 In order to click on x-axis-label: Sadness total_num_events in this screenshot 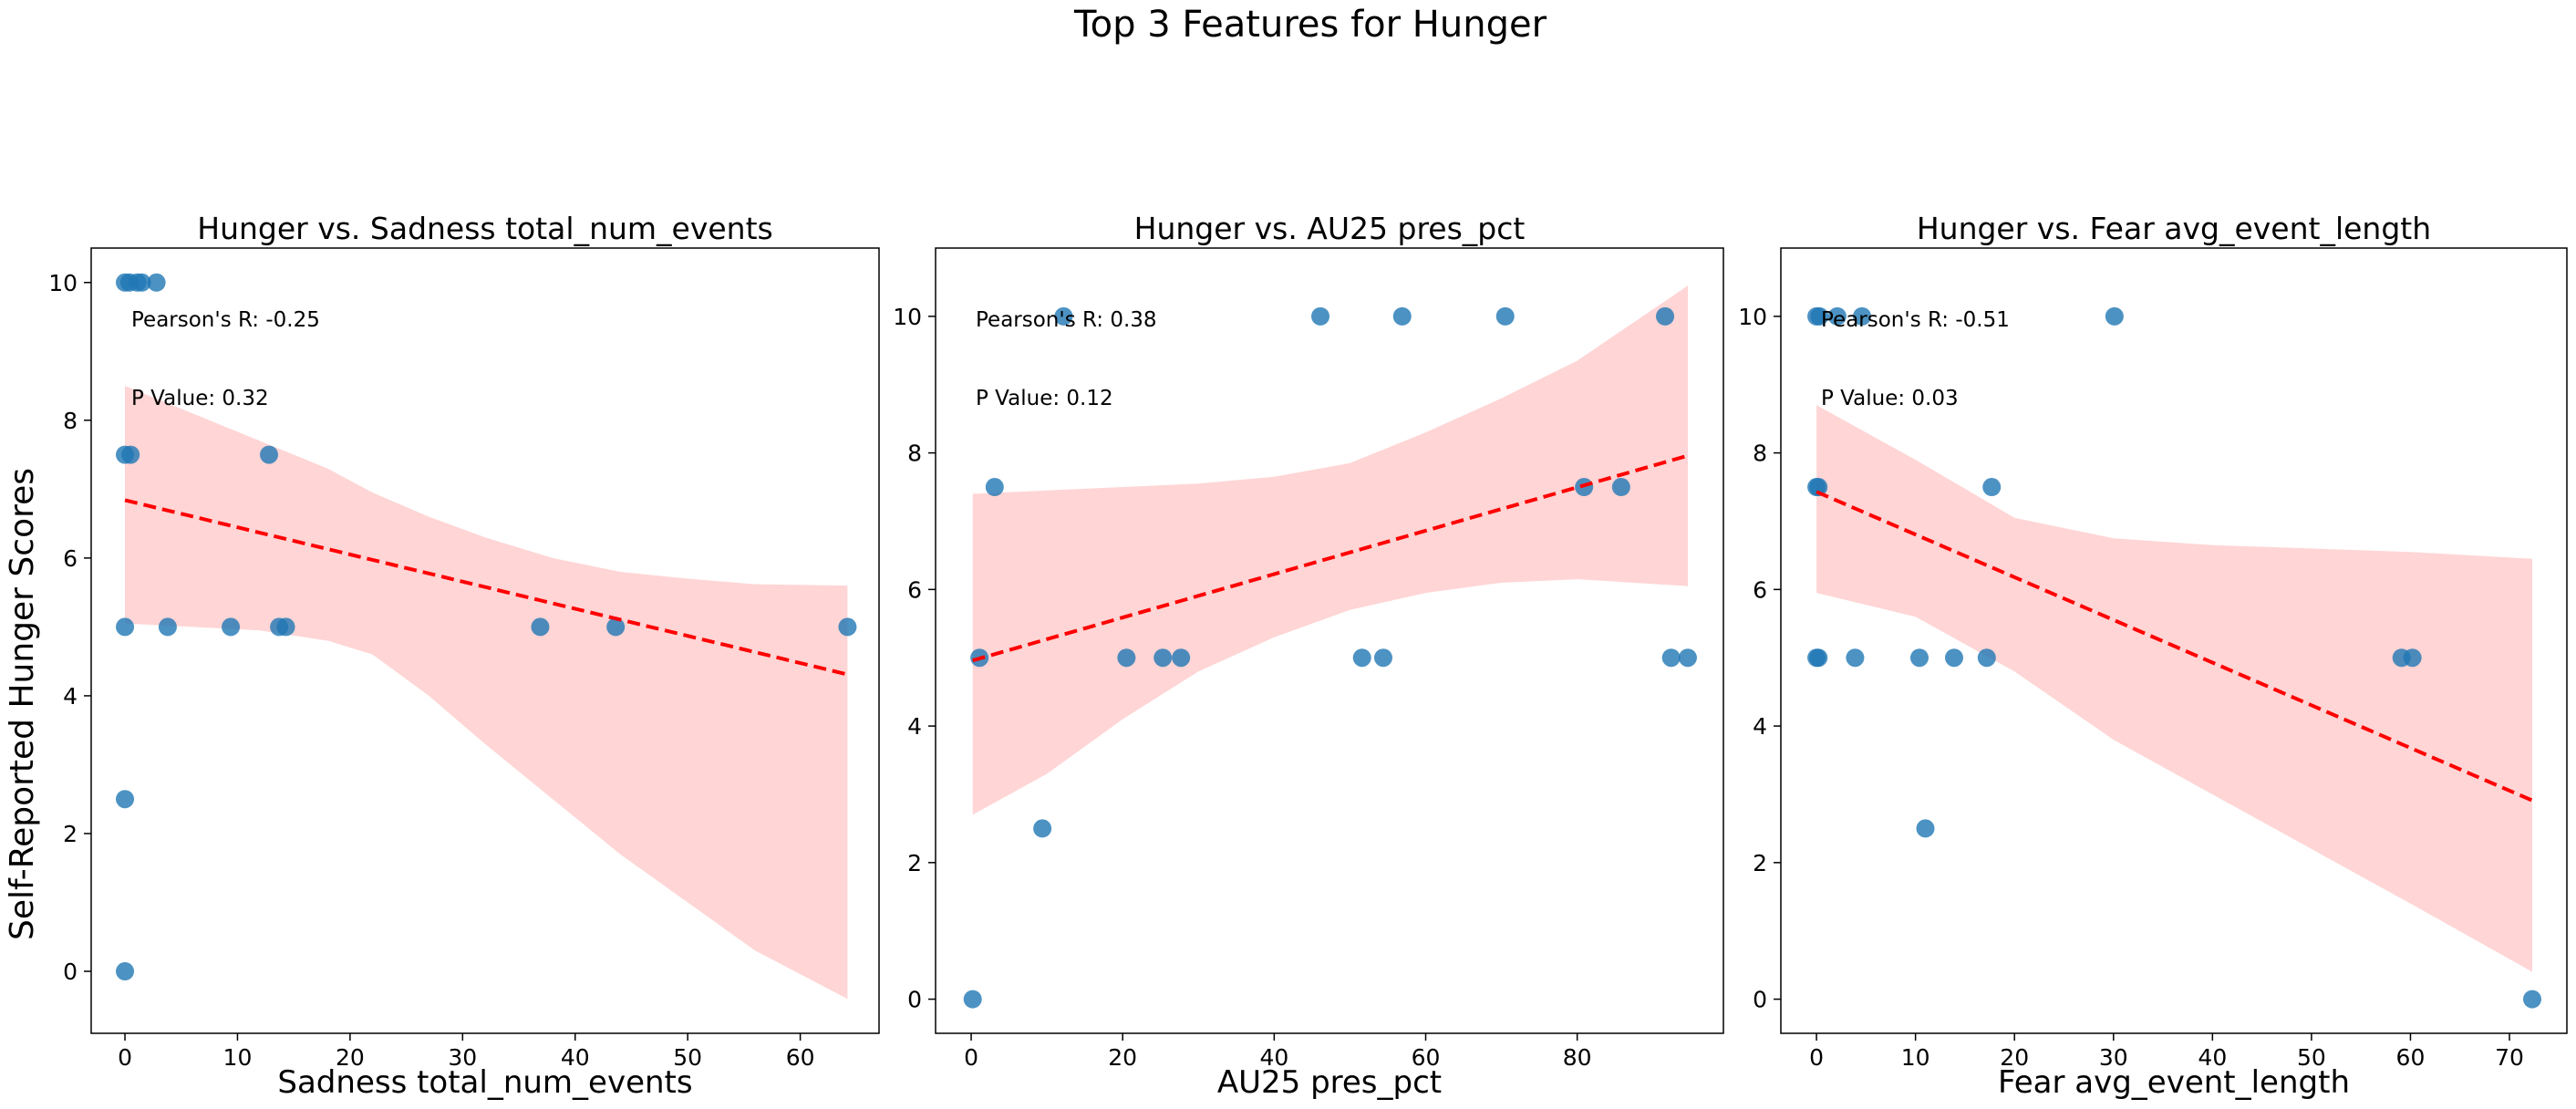, I will do `click(484, 1082)`.